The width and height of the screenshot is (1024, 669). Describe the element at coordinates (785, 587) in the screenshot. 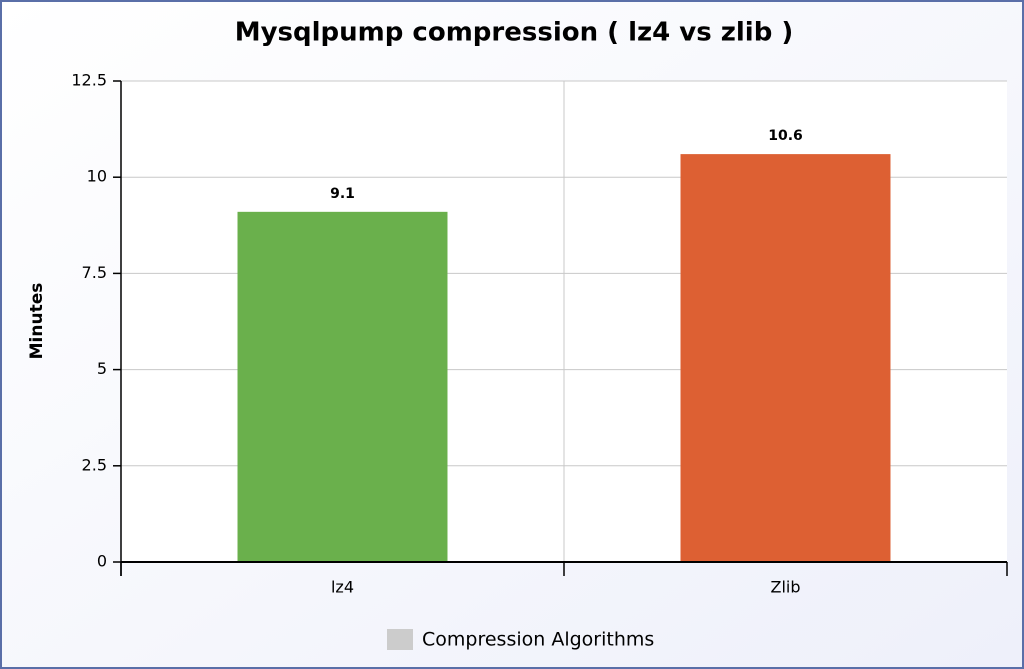

I see `x-tick-label: Zlib` at that location.